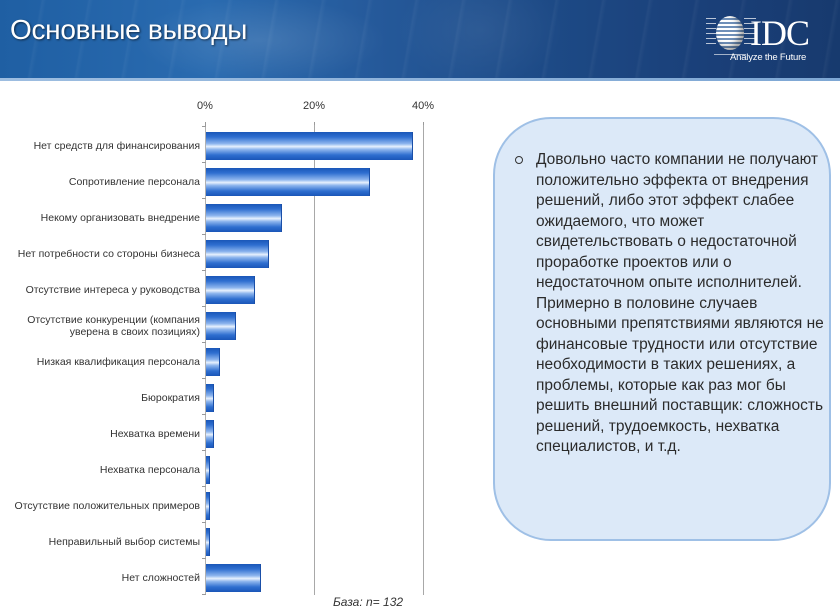  What do you see at coordinates (420, 79) in the screenshot?
I see `header-divider` at bounding box center [420, 79].